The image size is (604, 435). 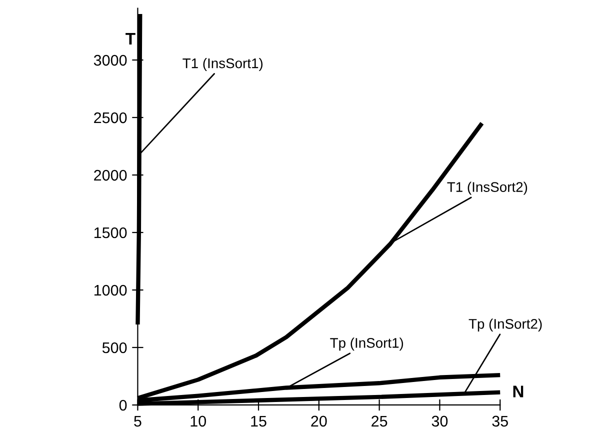 What do you see at coordinates (110, 175) in the screenshot?
I see `y-tick-label: 2000` at bounding box center [110, 175].